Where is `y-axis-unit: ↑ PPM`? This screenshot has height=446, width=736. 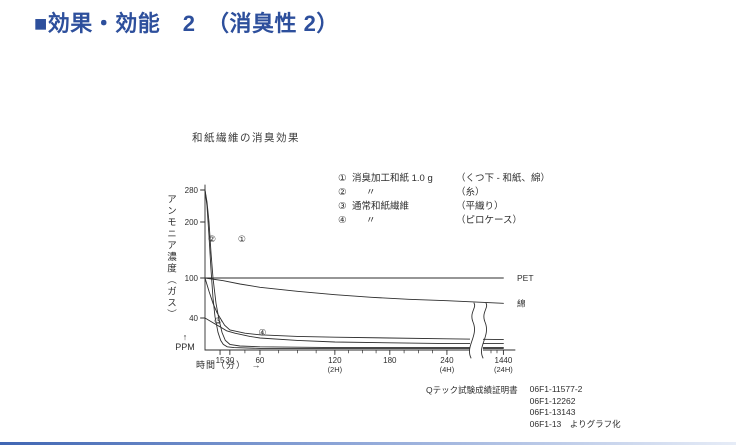
y-axis-unit: ↑ PPM is located at coordinates (185, 342).